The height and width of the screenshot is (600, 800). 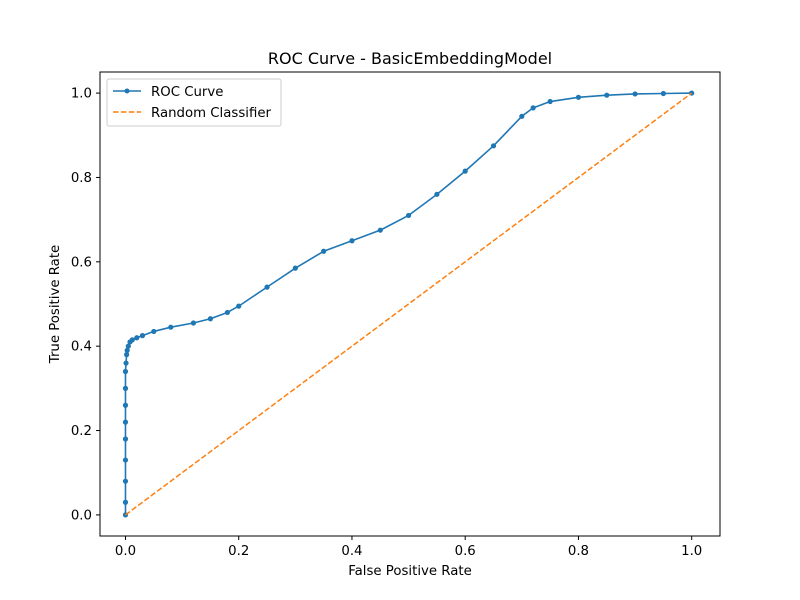 I want to click on y-axis: 0.0 0.2 0.4 0.6 0.8 1.0, so click(x=85, y=305).